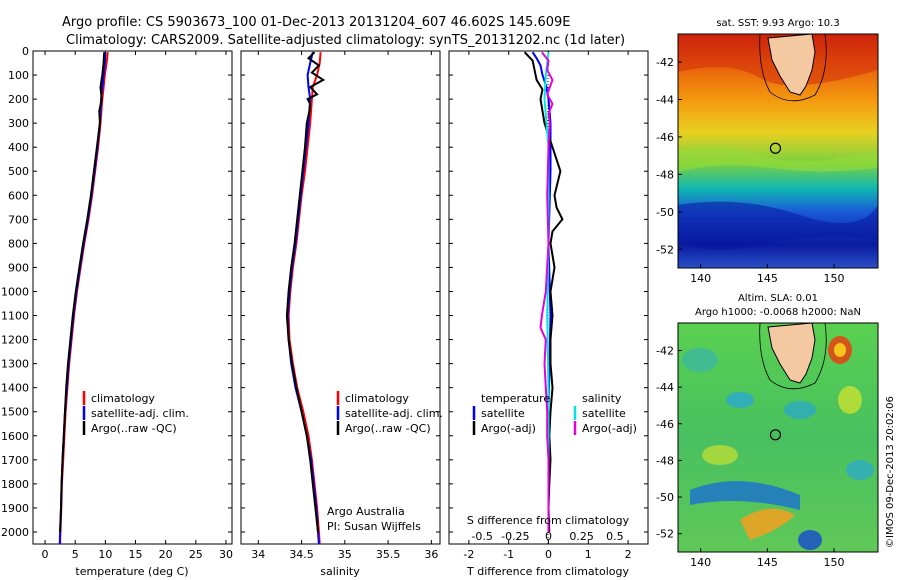  Describe the element at coordinates (767, 524) in the screenshot. I see `sla-ridge` at that location.